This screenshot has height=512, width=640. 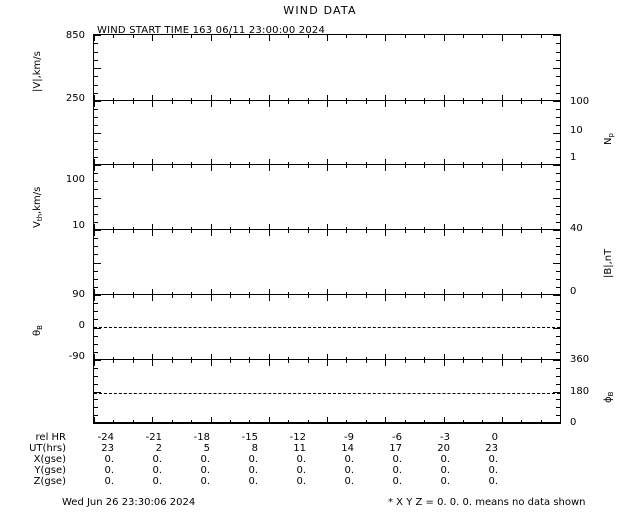 I want to click on axis-title-b-magnitude: |B|,nT, so click(x=608, y=263).